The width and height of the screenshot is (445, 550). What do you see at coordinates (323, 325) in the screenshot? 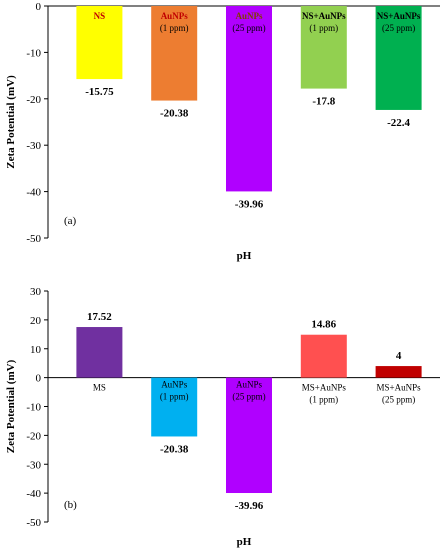
I see `data-label: 14.86` at bounding box center [323, 325].